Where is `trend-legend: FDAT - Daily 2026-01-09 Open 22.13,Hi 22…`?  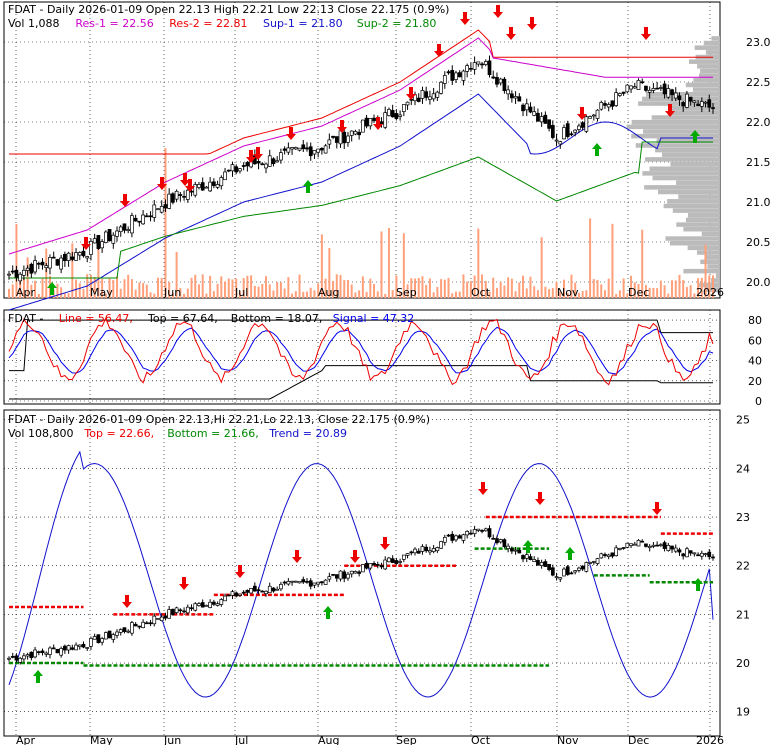 trend-legend: FDAT - Daily 2026-01-09 Open 22.13,Hi 22… is located at coordinates (219, 426).